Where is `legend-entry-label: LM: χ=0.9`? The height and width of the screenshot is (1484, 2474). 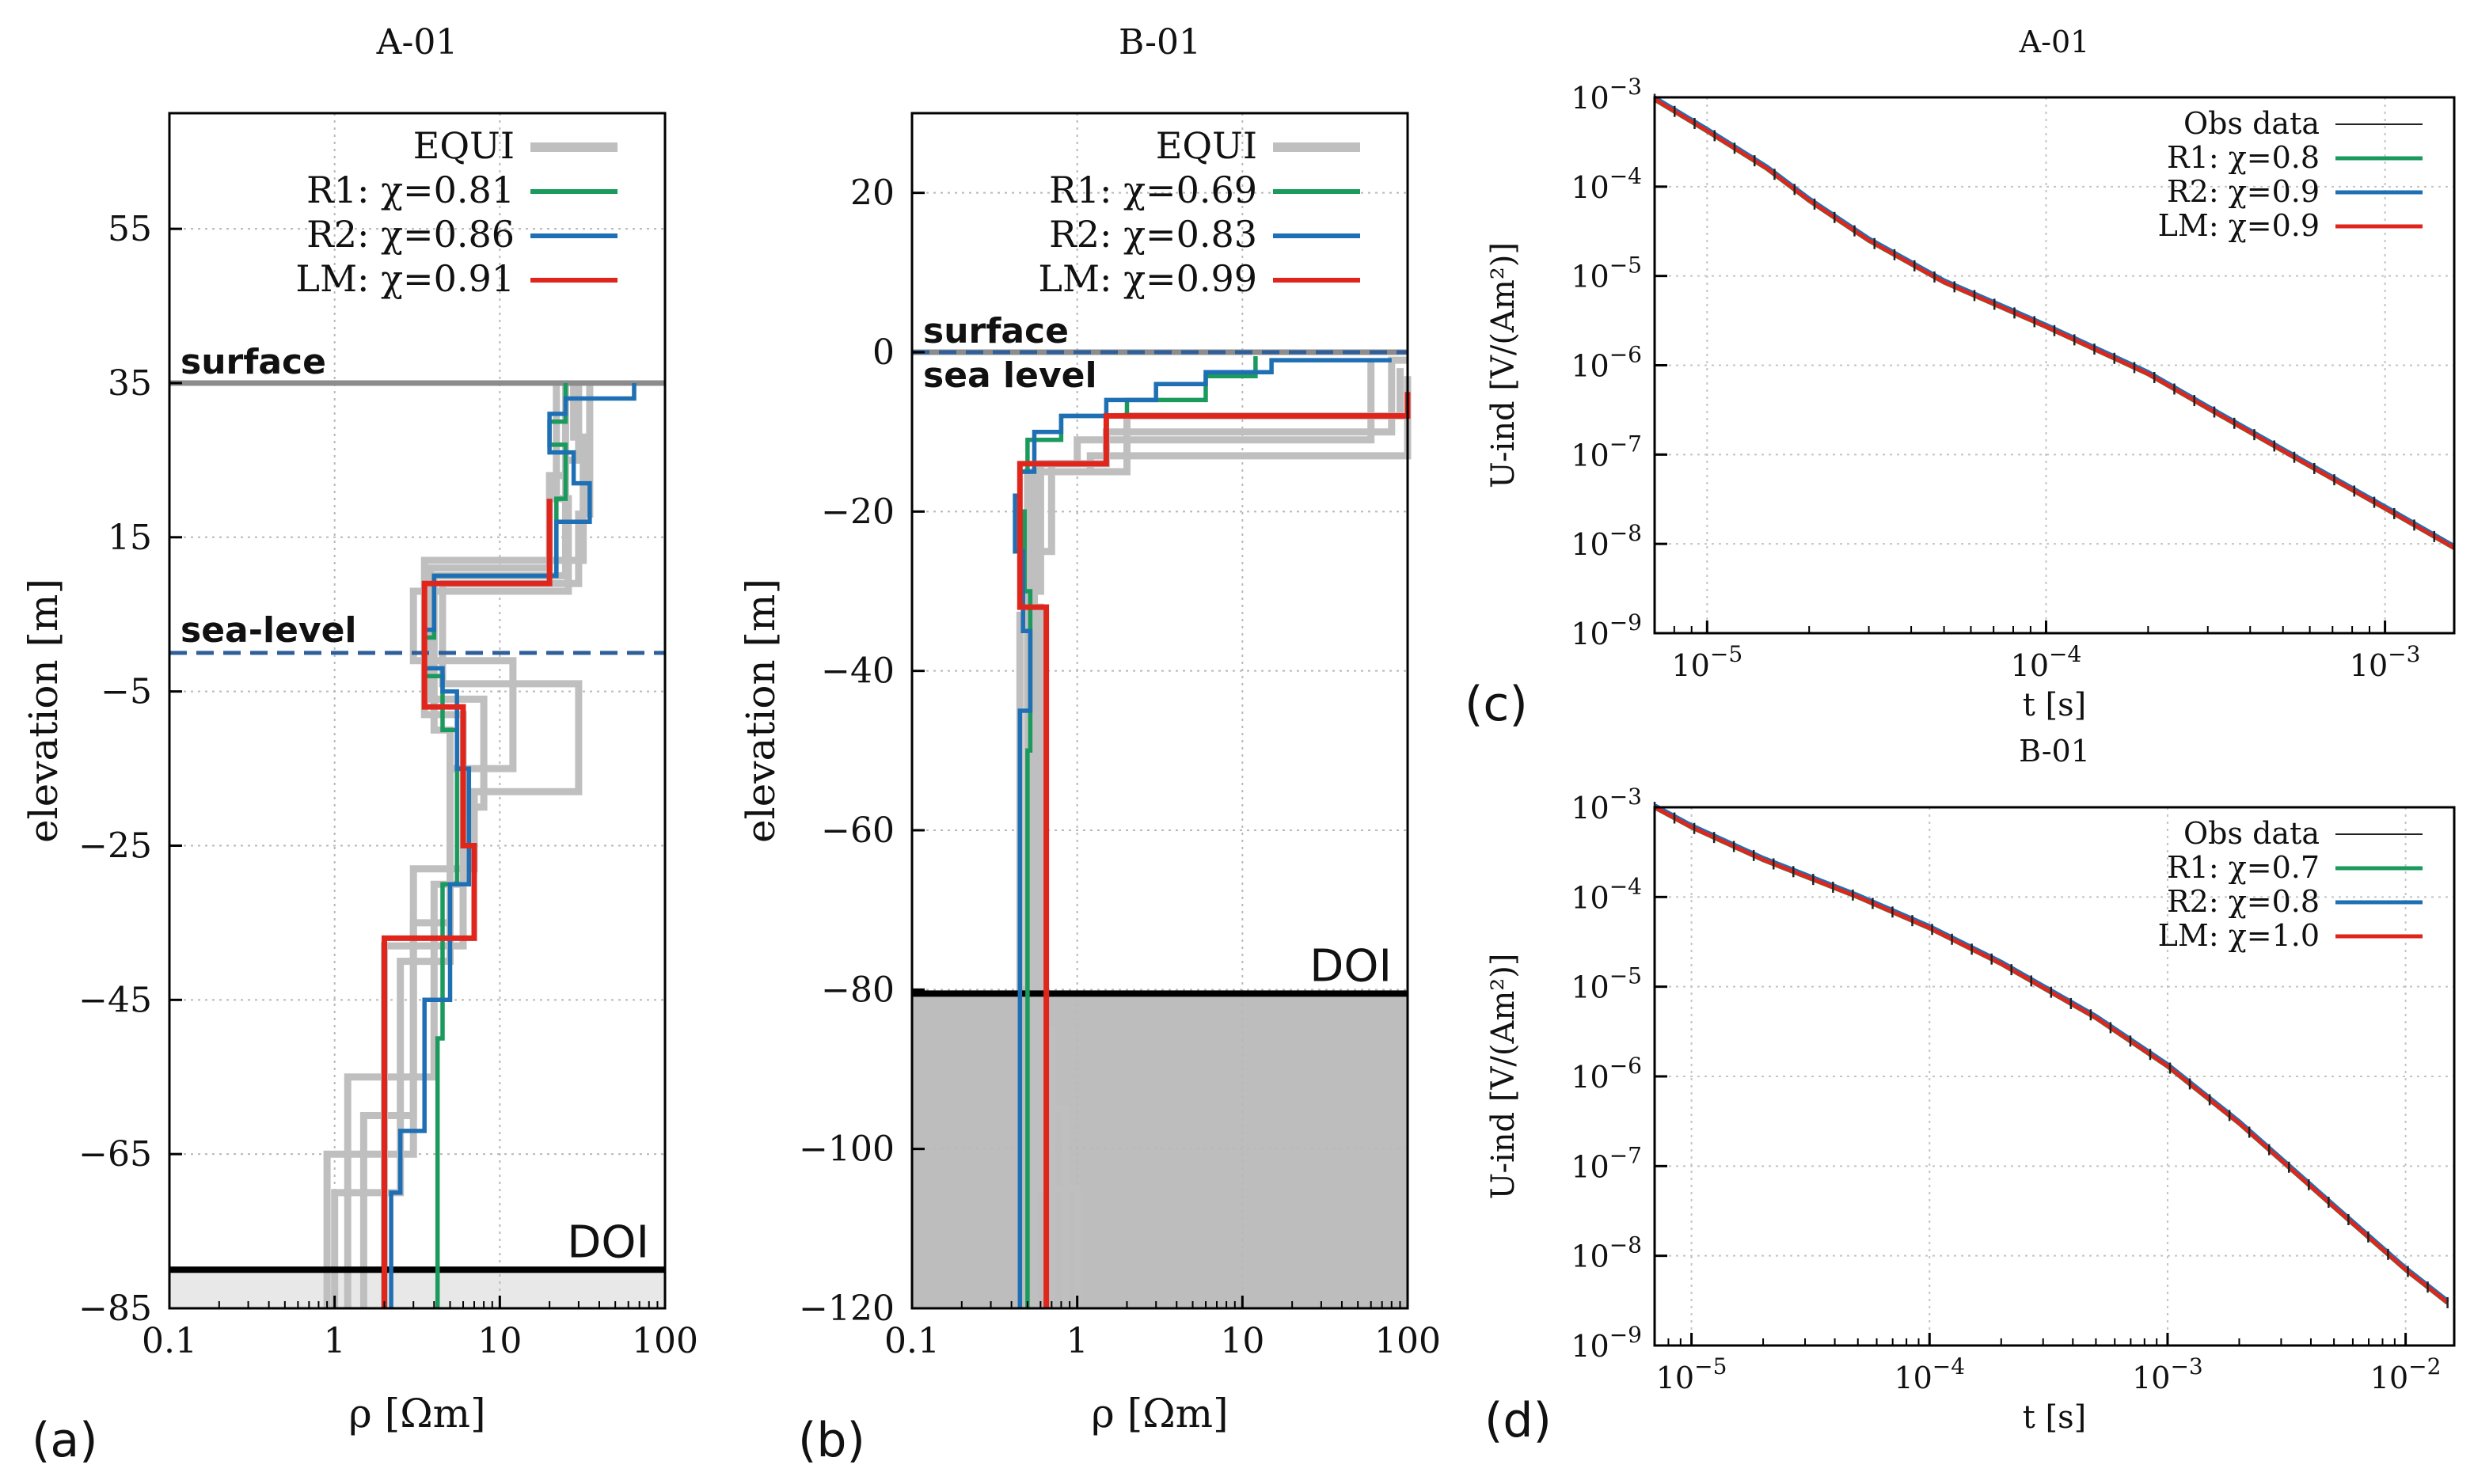 legend-entry-label: LM: χ=0.9 is located at coordinates (2239, 225).